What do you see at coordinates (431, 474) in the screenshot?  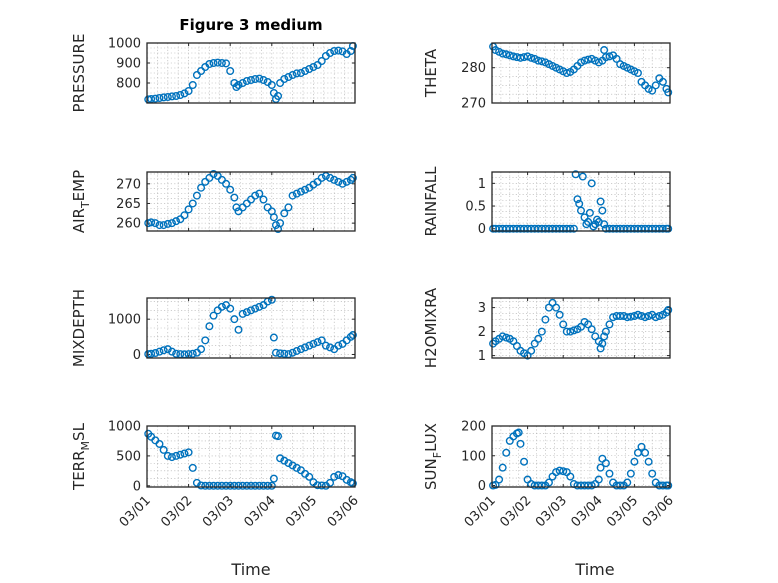 I see `y-axis-label-main: SUN` at bounding box center [431, 474].